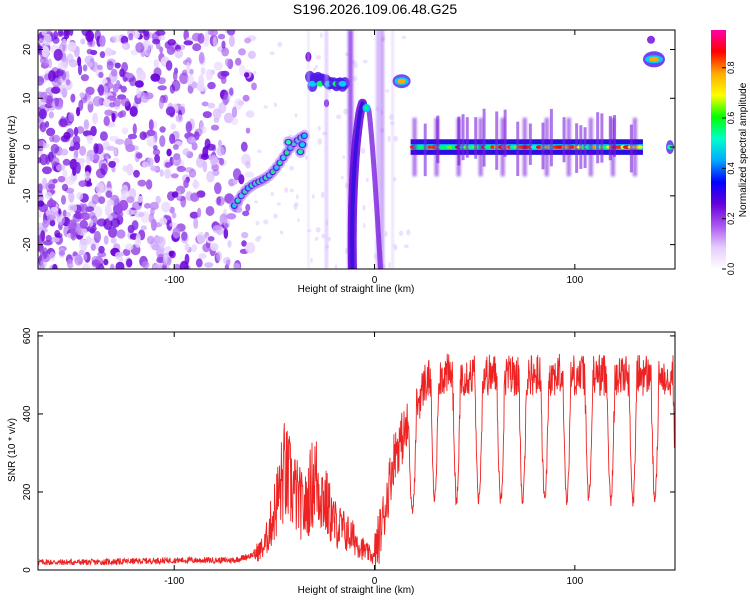 This screenshot has width=750, height=600. What do you see at coordinates (357, 185) in the screenshot?
I see `arc-track-core` at bounding box center [357, 185].